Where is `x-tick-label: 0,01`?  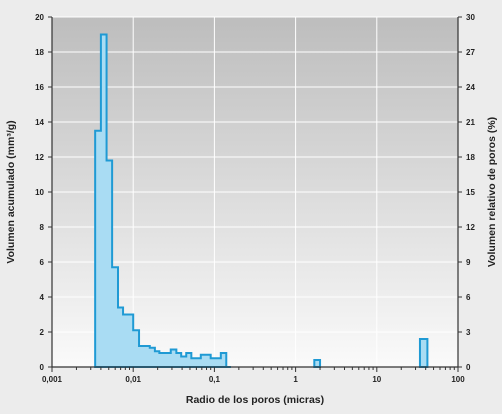 x-tick-label: 0,01 is located at coordinates (133, 379).